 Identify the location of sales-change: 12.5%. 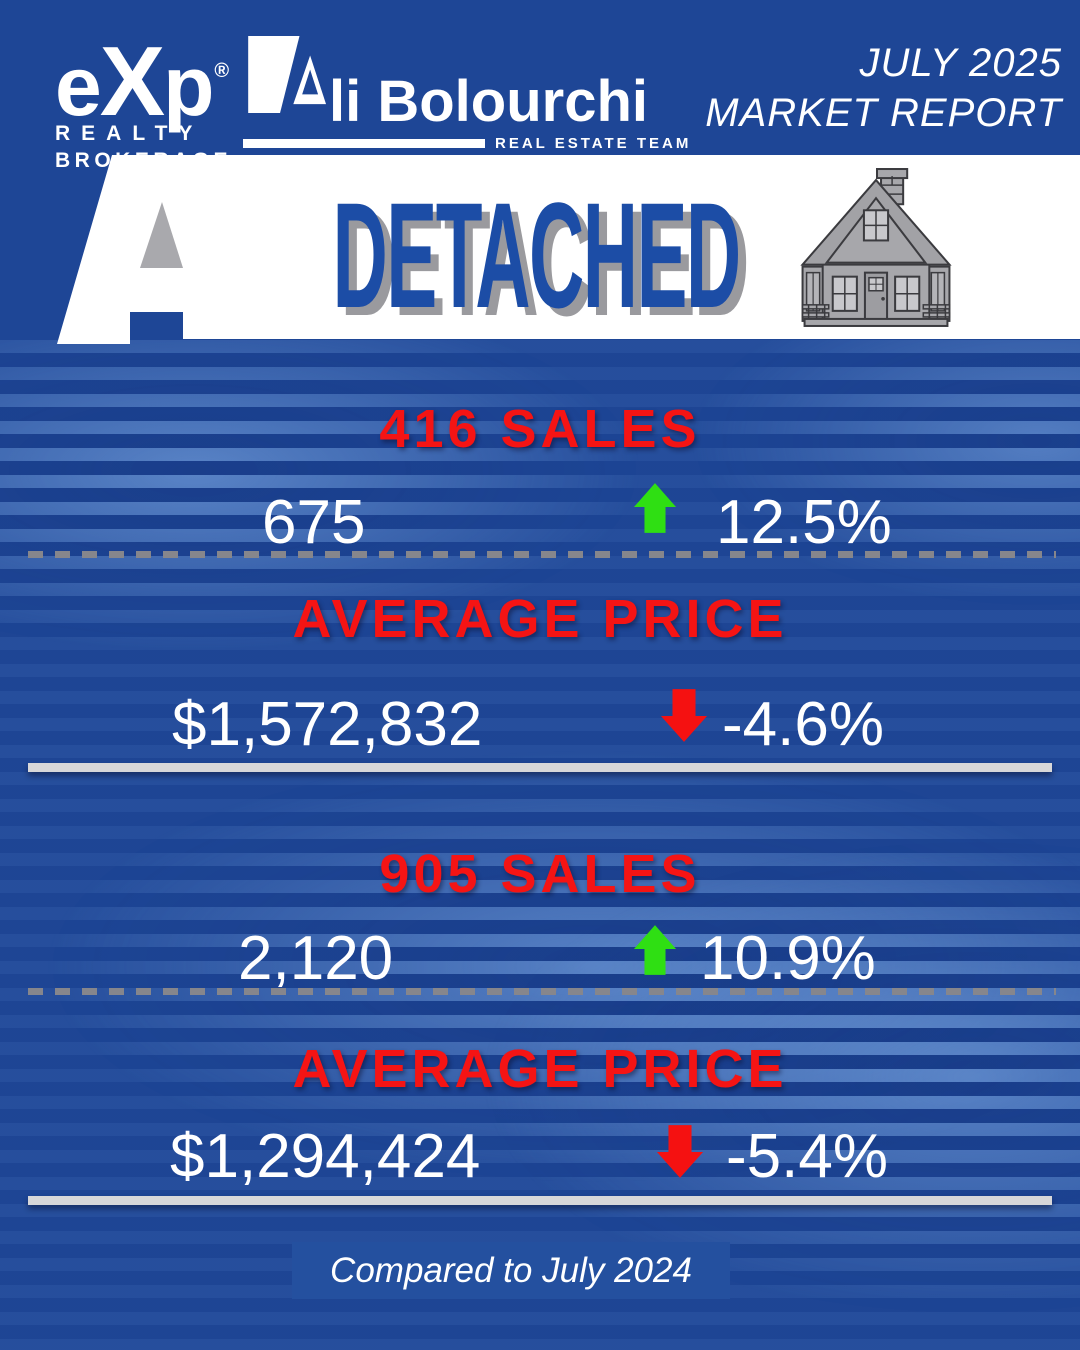
(804, 522).